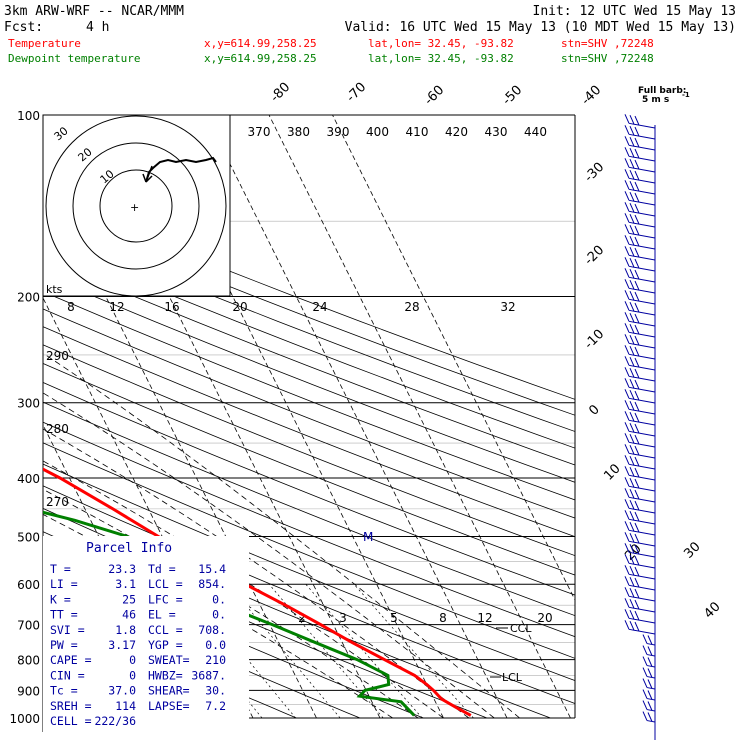 The width and height of the screenshot is (740, 740). I want to click on theta-label: 440, so click(535, 132).